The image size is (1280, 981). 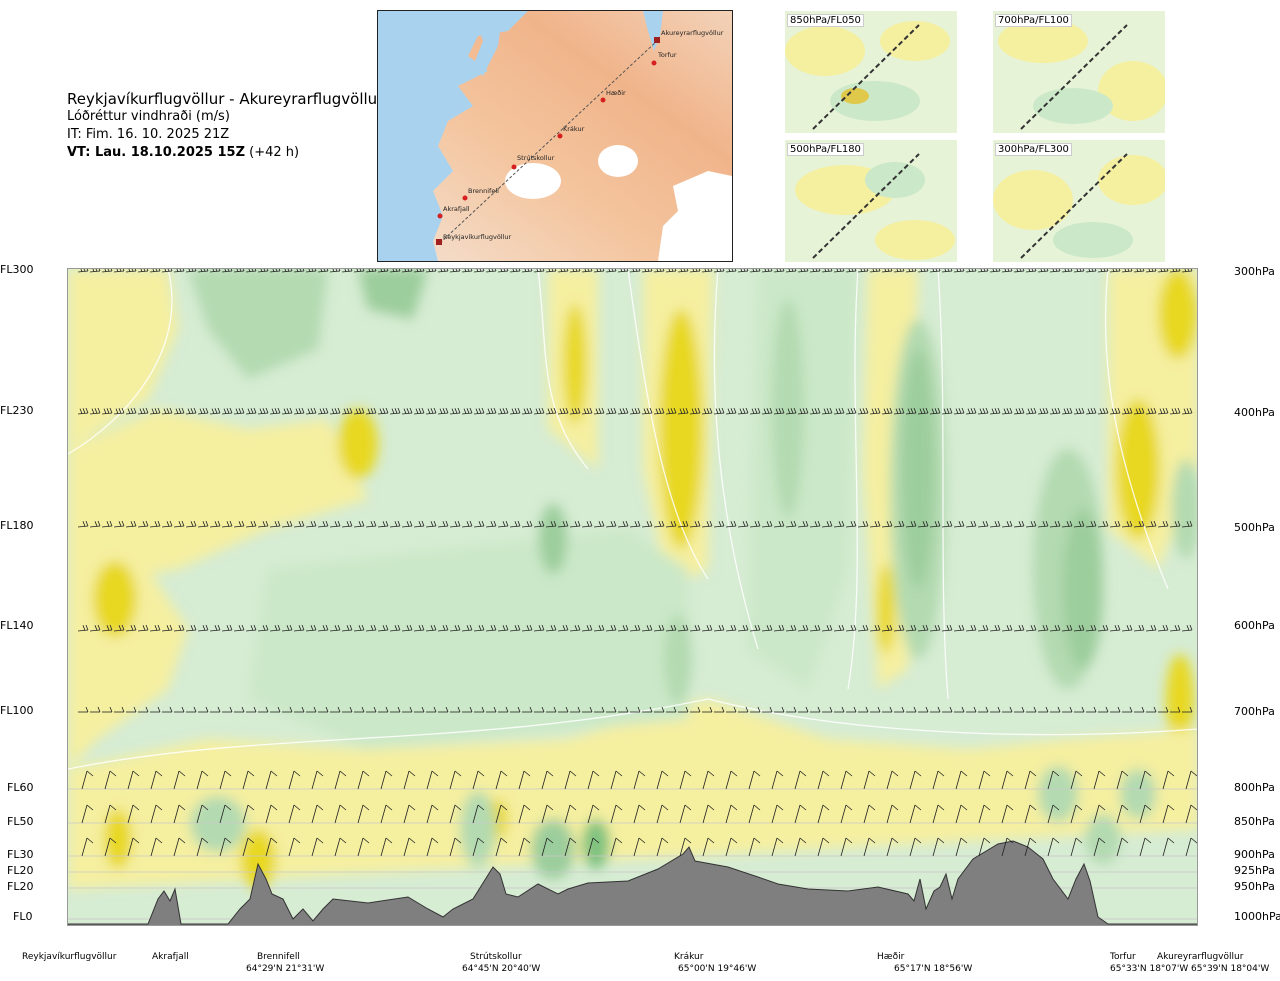 I want to click on thumb-500hpa-svg, so click(x=871, y=201).